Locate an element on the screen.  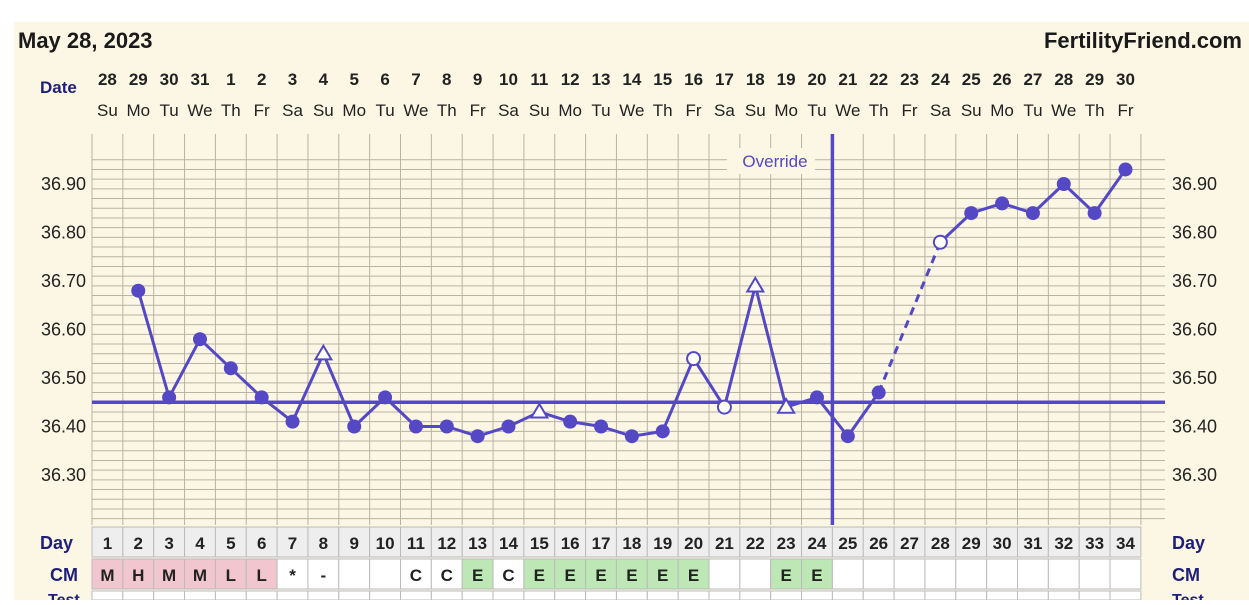
day-number: 26 is located at coordinates (878, 543).